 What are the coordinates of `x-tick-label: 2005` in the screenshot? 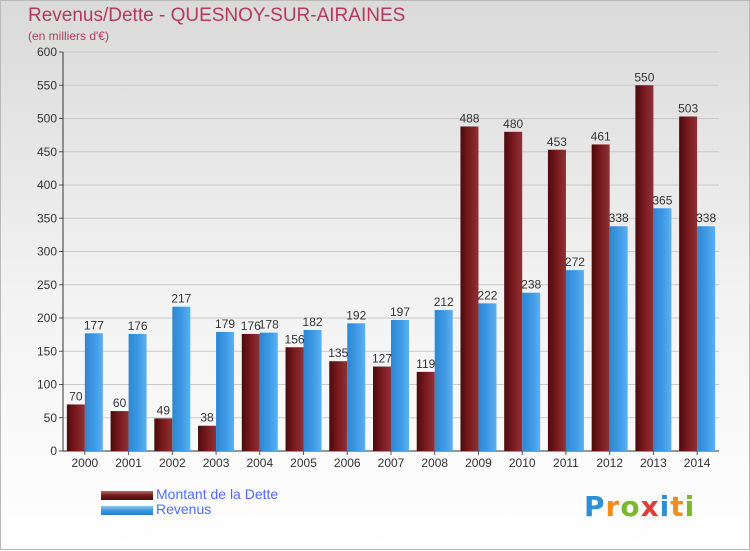 It's located at (303, 463).